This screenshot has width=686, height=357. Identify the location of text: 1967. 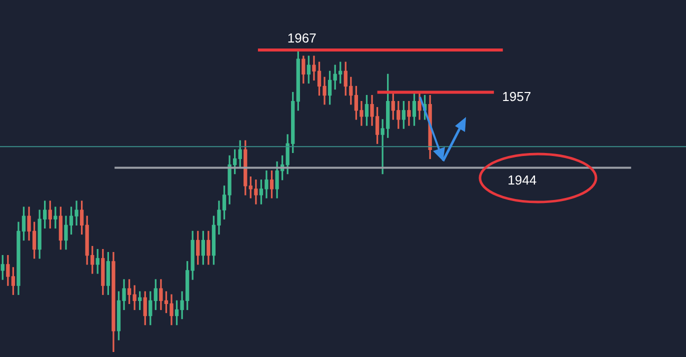
(301, 38).